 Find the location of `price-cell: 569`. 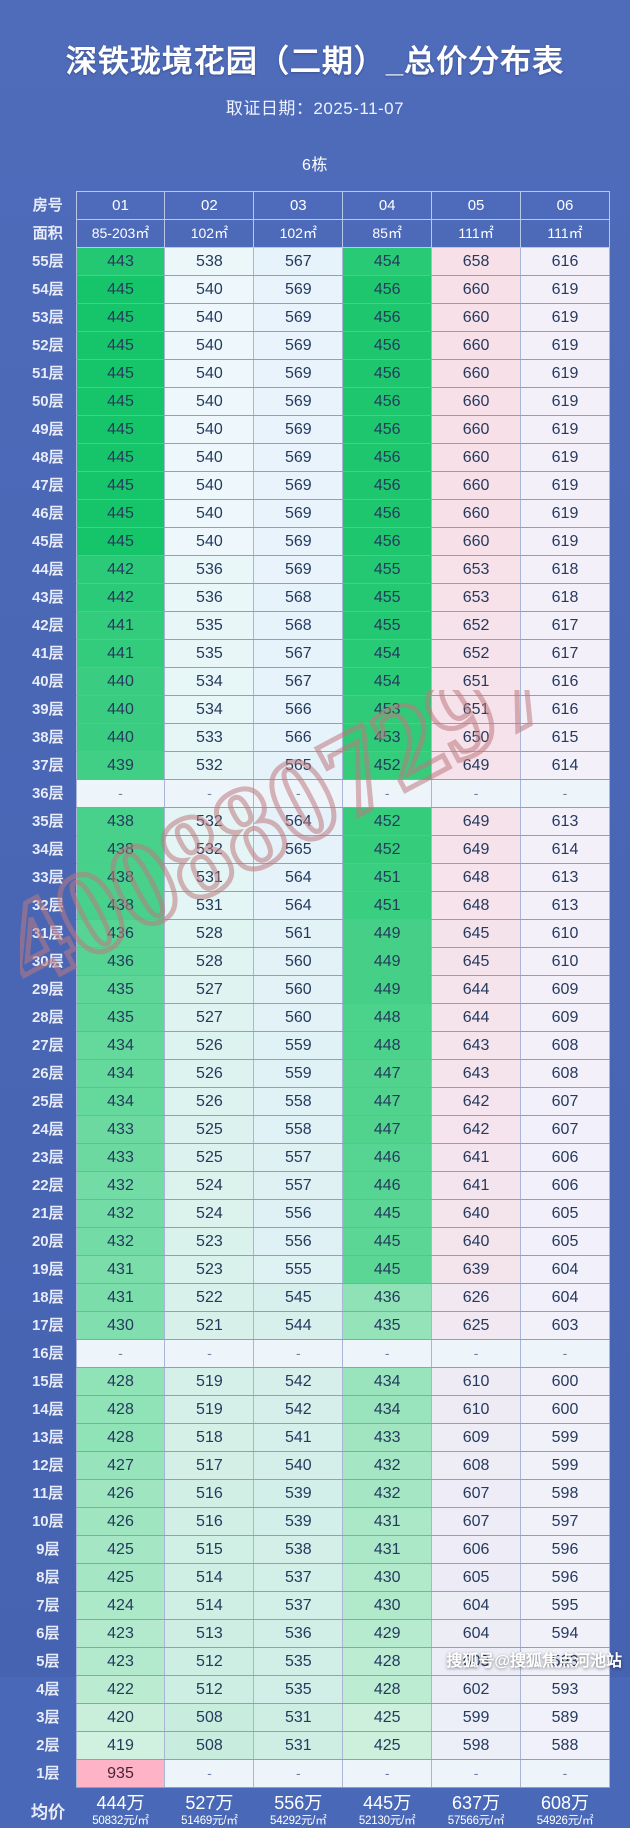

price-cell: 569 is located at coordinates (298, 289).